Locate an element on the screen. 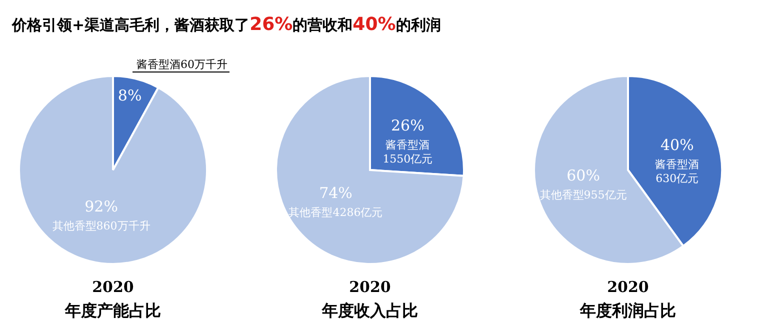 The height and width of the screenshot is (335, 765). text: 年度产能占比 is located at coordinates (112, 310).